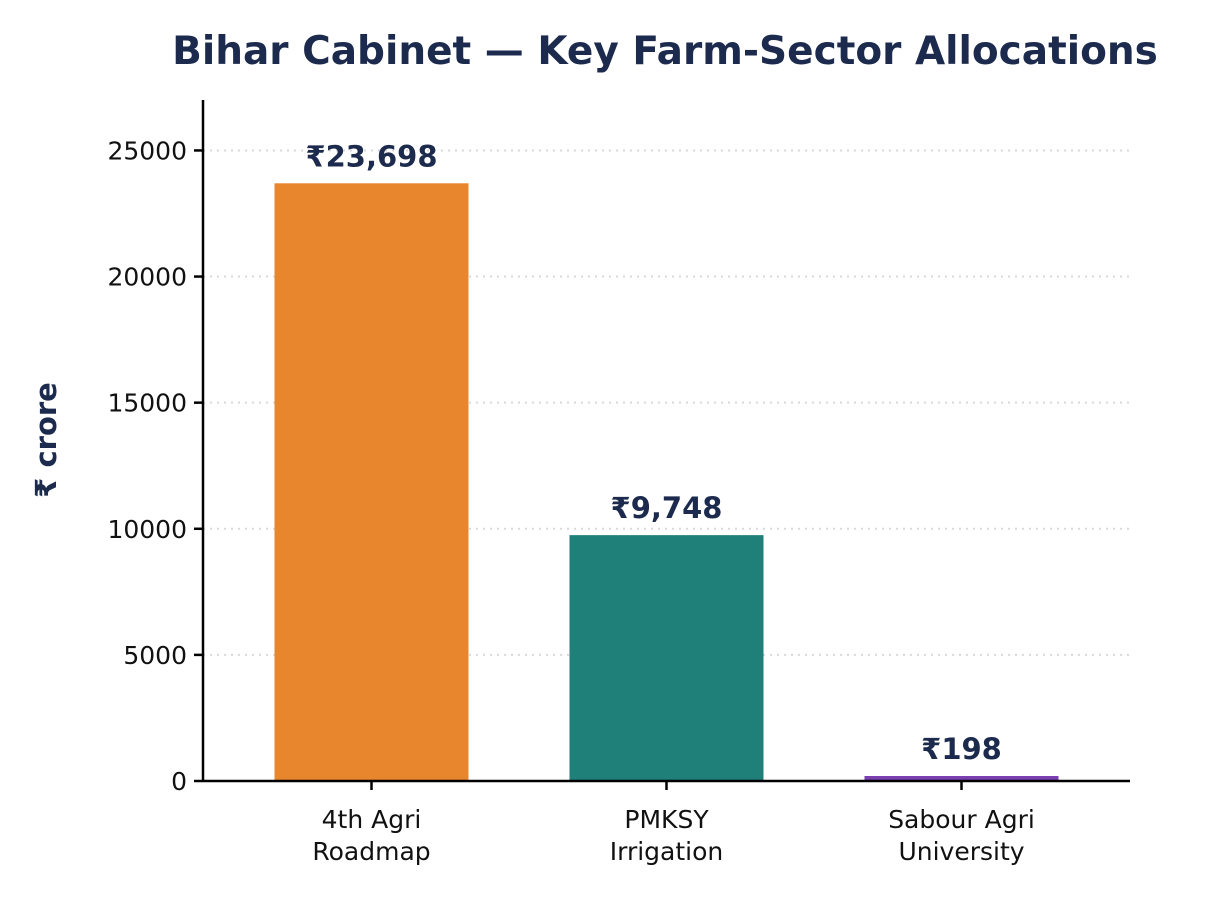 This screenshot has width=1221, height=900. Describe the element at coordinates (147, 403) in the screenshot. I see `y-tick-label: 15000` at that location.